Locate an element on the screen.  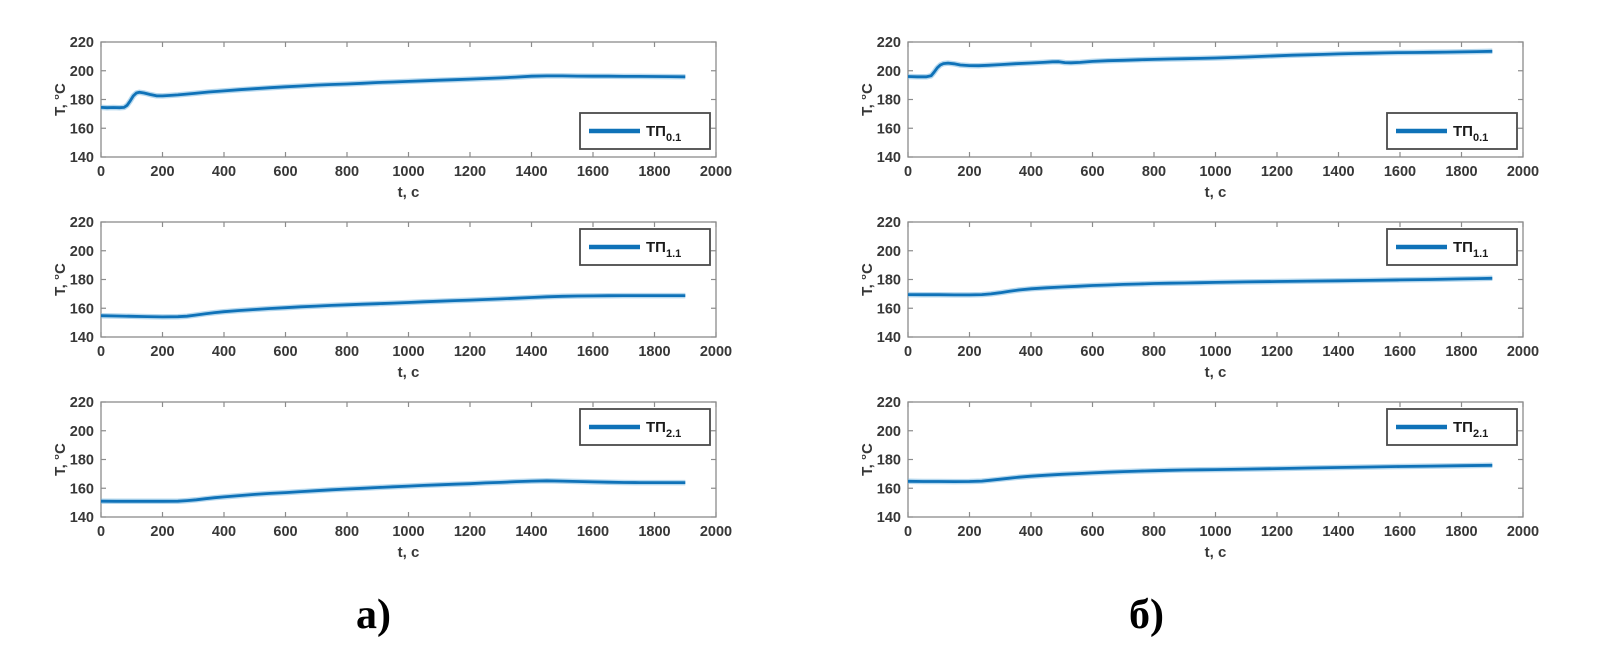
legend: ТП2.1 is located at coordinates (1452, 427).